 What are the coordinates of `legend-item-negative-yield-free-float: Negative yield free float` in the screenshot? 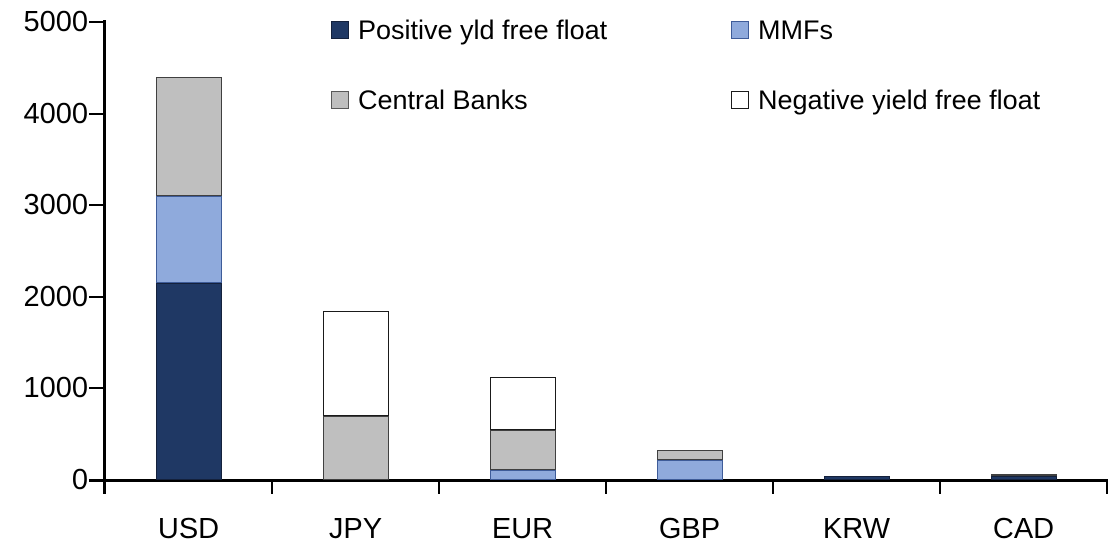 It's located at (885, 100).